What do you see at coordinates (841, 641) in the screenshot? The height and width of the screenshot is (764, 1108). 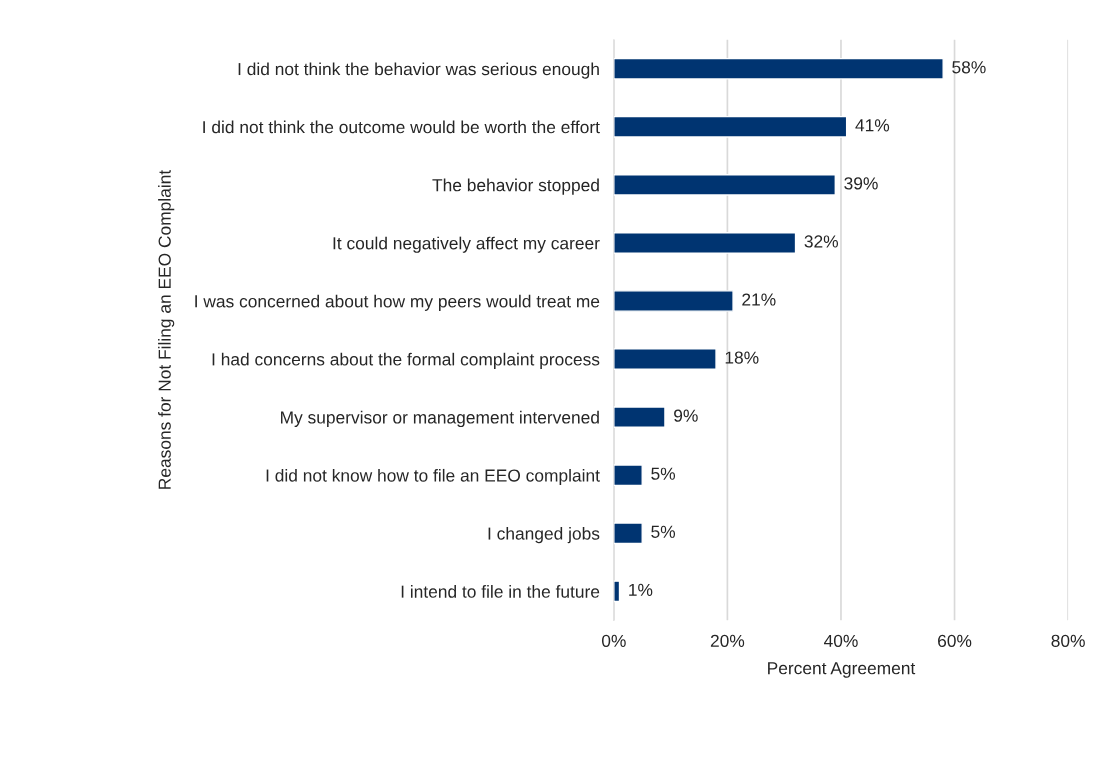 I see `x-tick-label: 40%` at bounding box center [841, 641].